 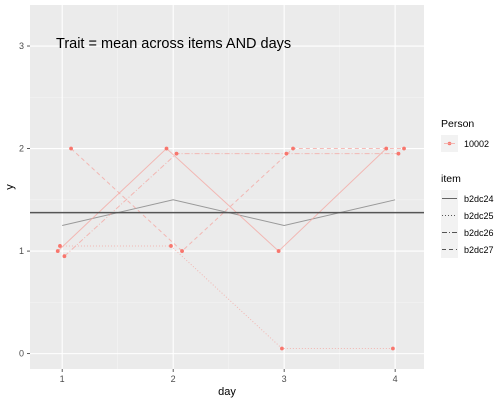 I want to click on legend-item: item b2dc24 b2dc25 b2dc26 b2dc27, so click(x=467, y=215).